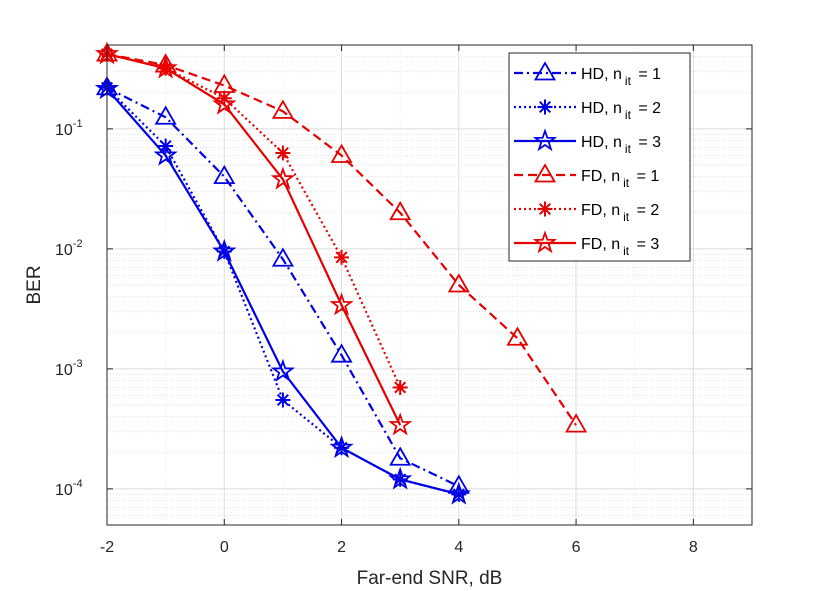 This screenshot has width=830, height=591. What do you see at coordinates (69, 128) in the screenshot?
I see `y-tick-label: 10⁻¹` at bounding box center [69, 128].